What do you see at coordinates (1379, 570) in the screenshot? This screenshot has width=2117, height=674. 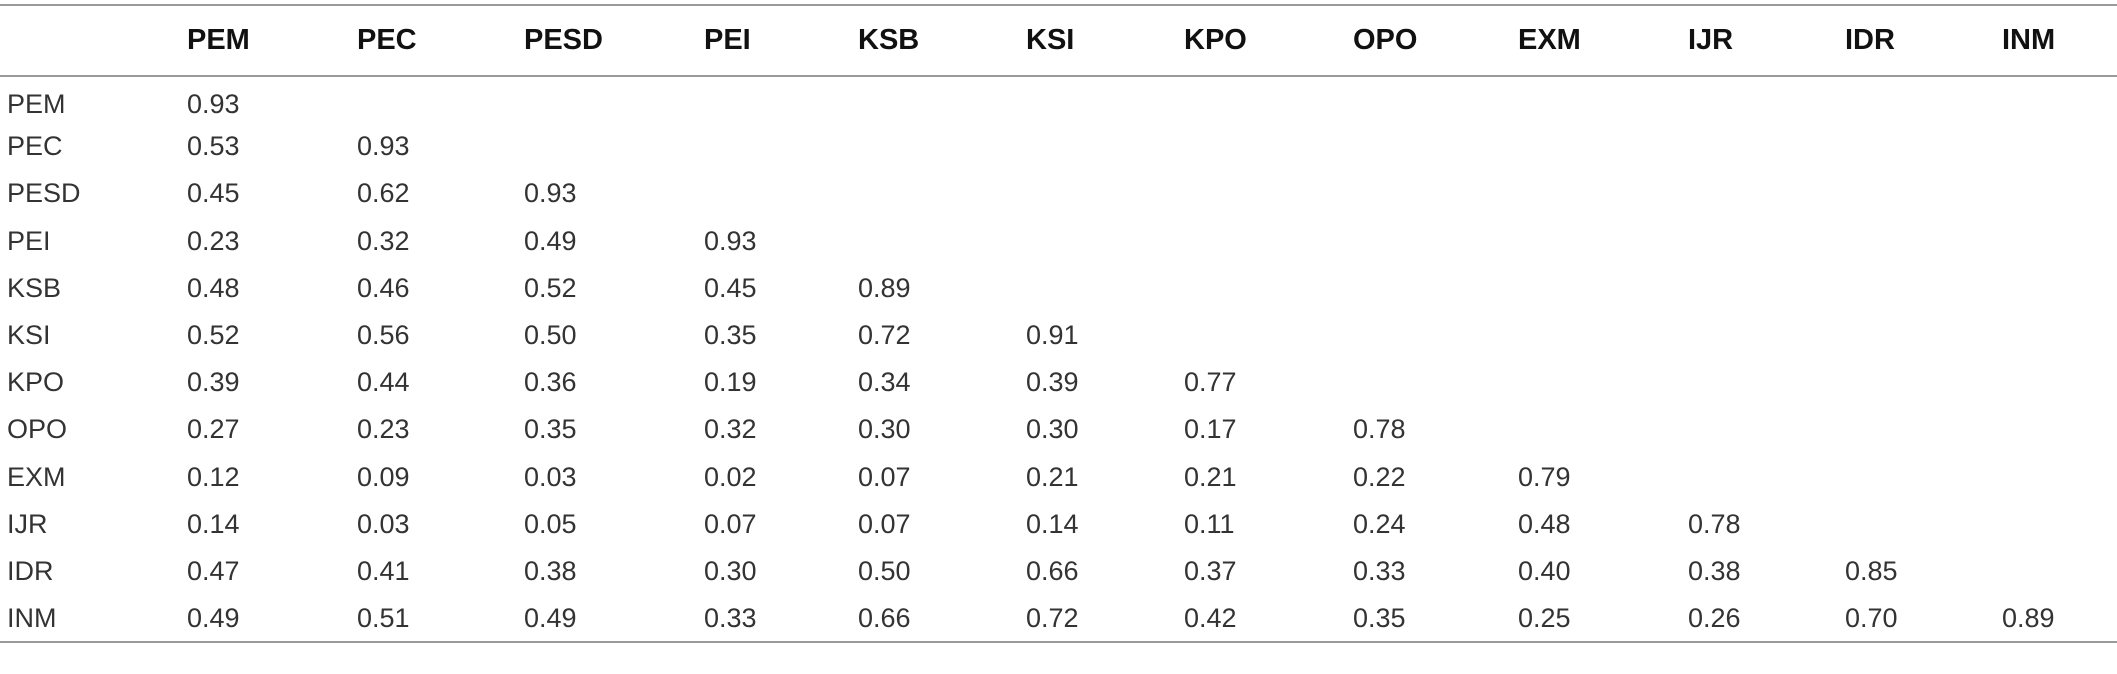 I see `table-cell: 0.33` at bounding box center [1379, 570].